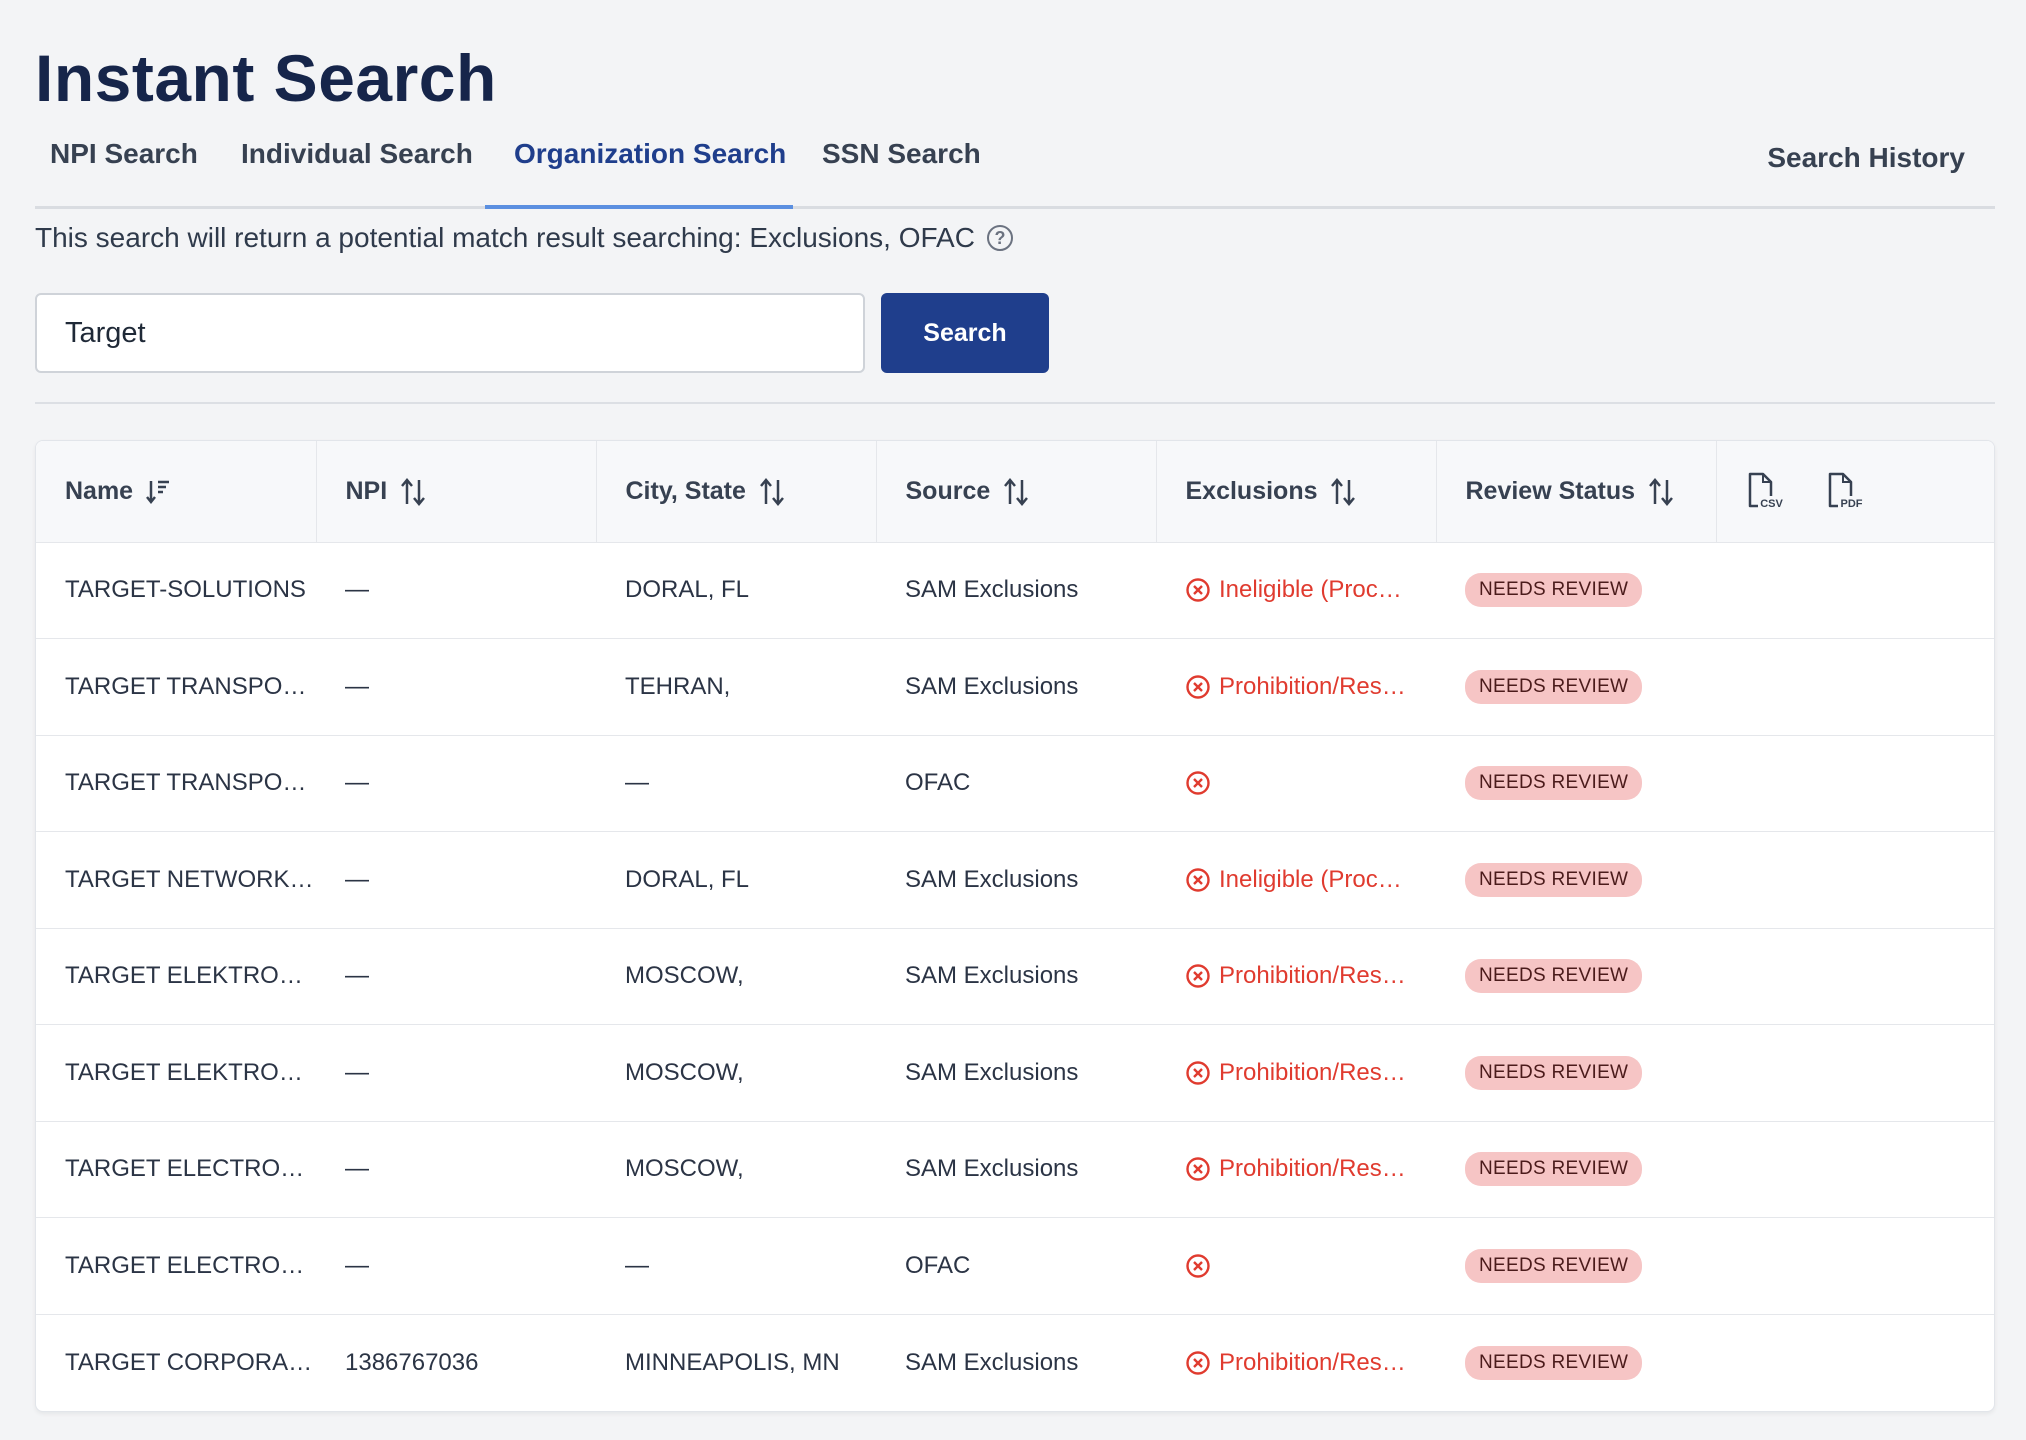  Describe the element at coordinates (1576, 492) in the screenshot. I see `column-header-review-status: Review Status` at that location.